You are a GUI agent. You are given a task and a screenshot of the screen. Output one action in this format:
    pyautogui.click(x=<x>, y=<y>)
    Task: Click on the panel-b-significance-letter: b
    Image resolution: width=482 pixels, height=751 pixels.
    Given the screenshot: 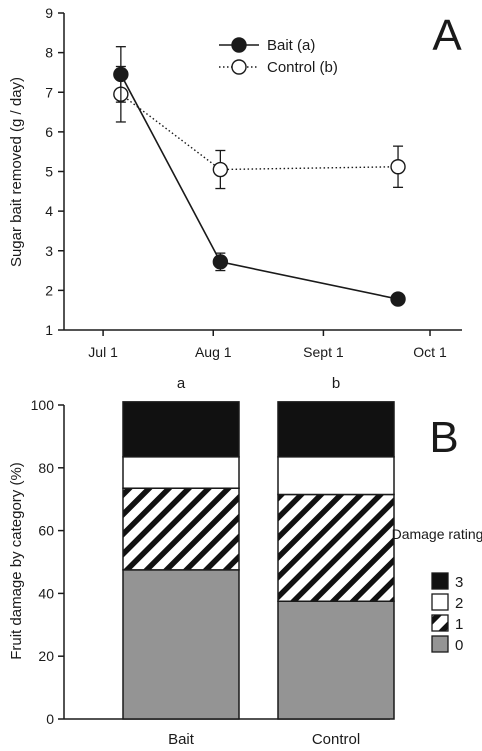 What is the action you would take?
    pyautogui.click(x=336, y=383)
    